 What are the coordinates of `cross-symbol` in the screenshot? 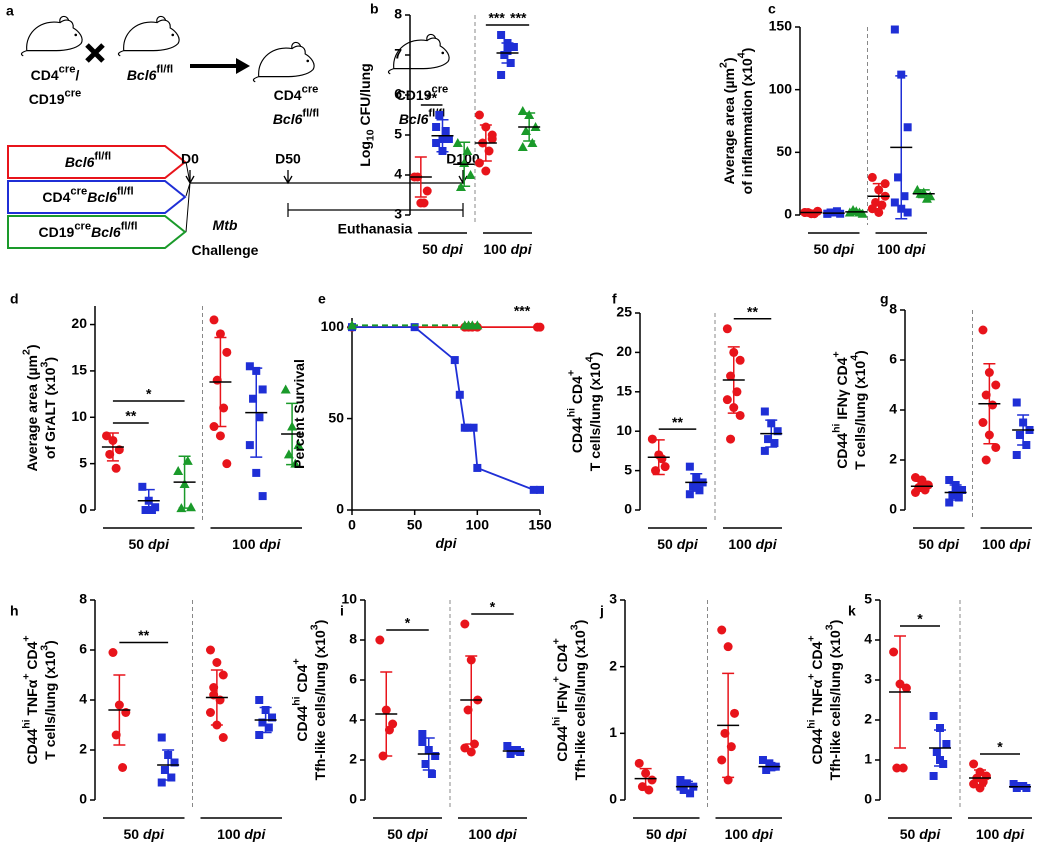 It's located at (95, 53).